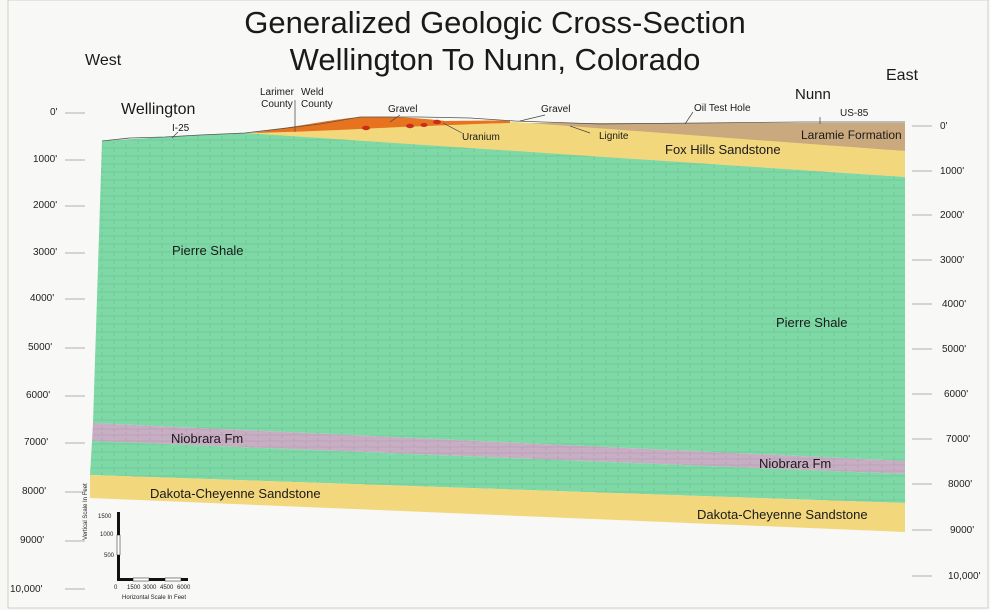 The height and width of the screenshot is (610, 990). What do you see at coordinates (181, 128) in the screenshot?
I see `i25-label: I-25` at bounding box center [181, 128].